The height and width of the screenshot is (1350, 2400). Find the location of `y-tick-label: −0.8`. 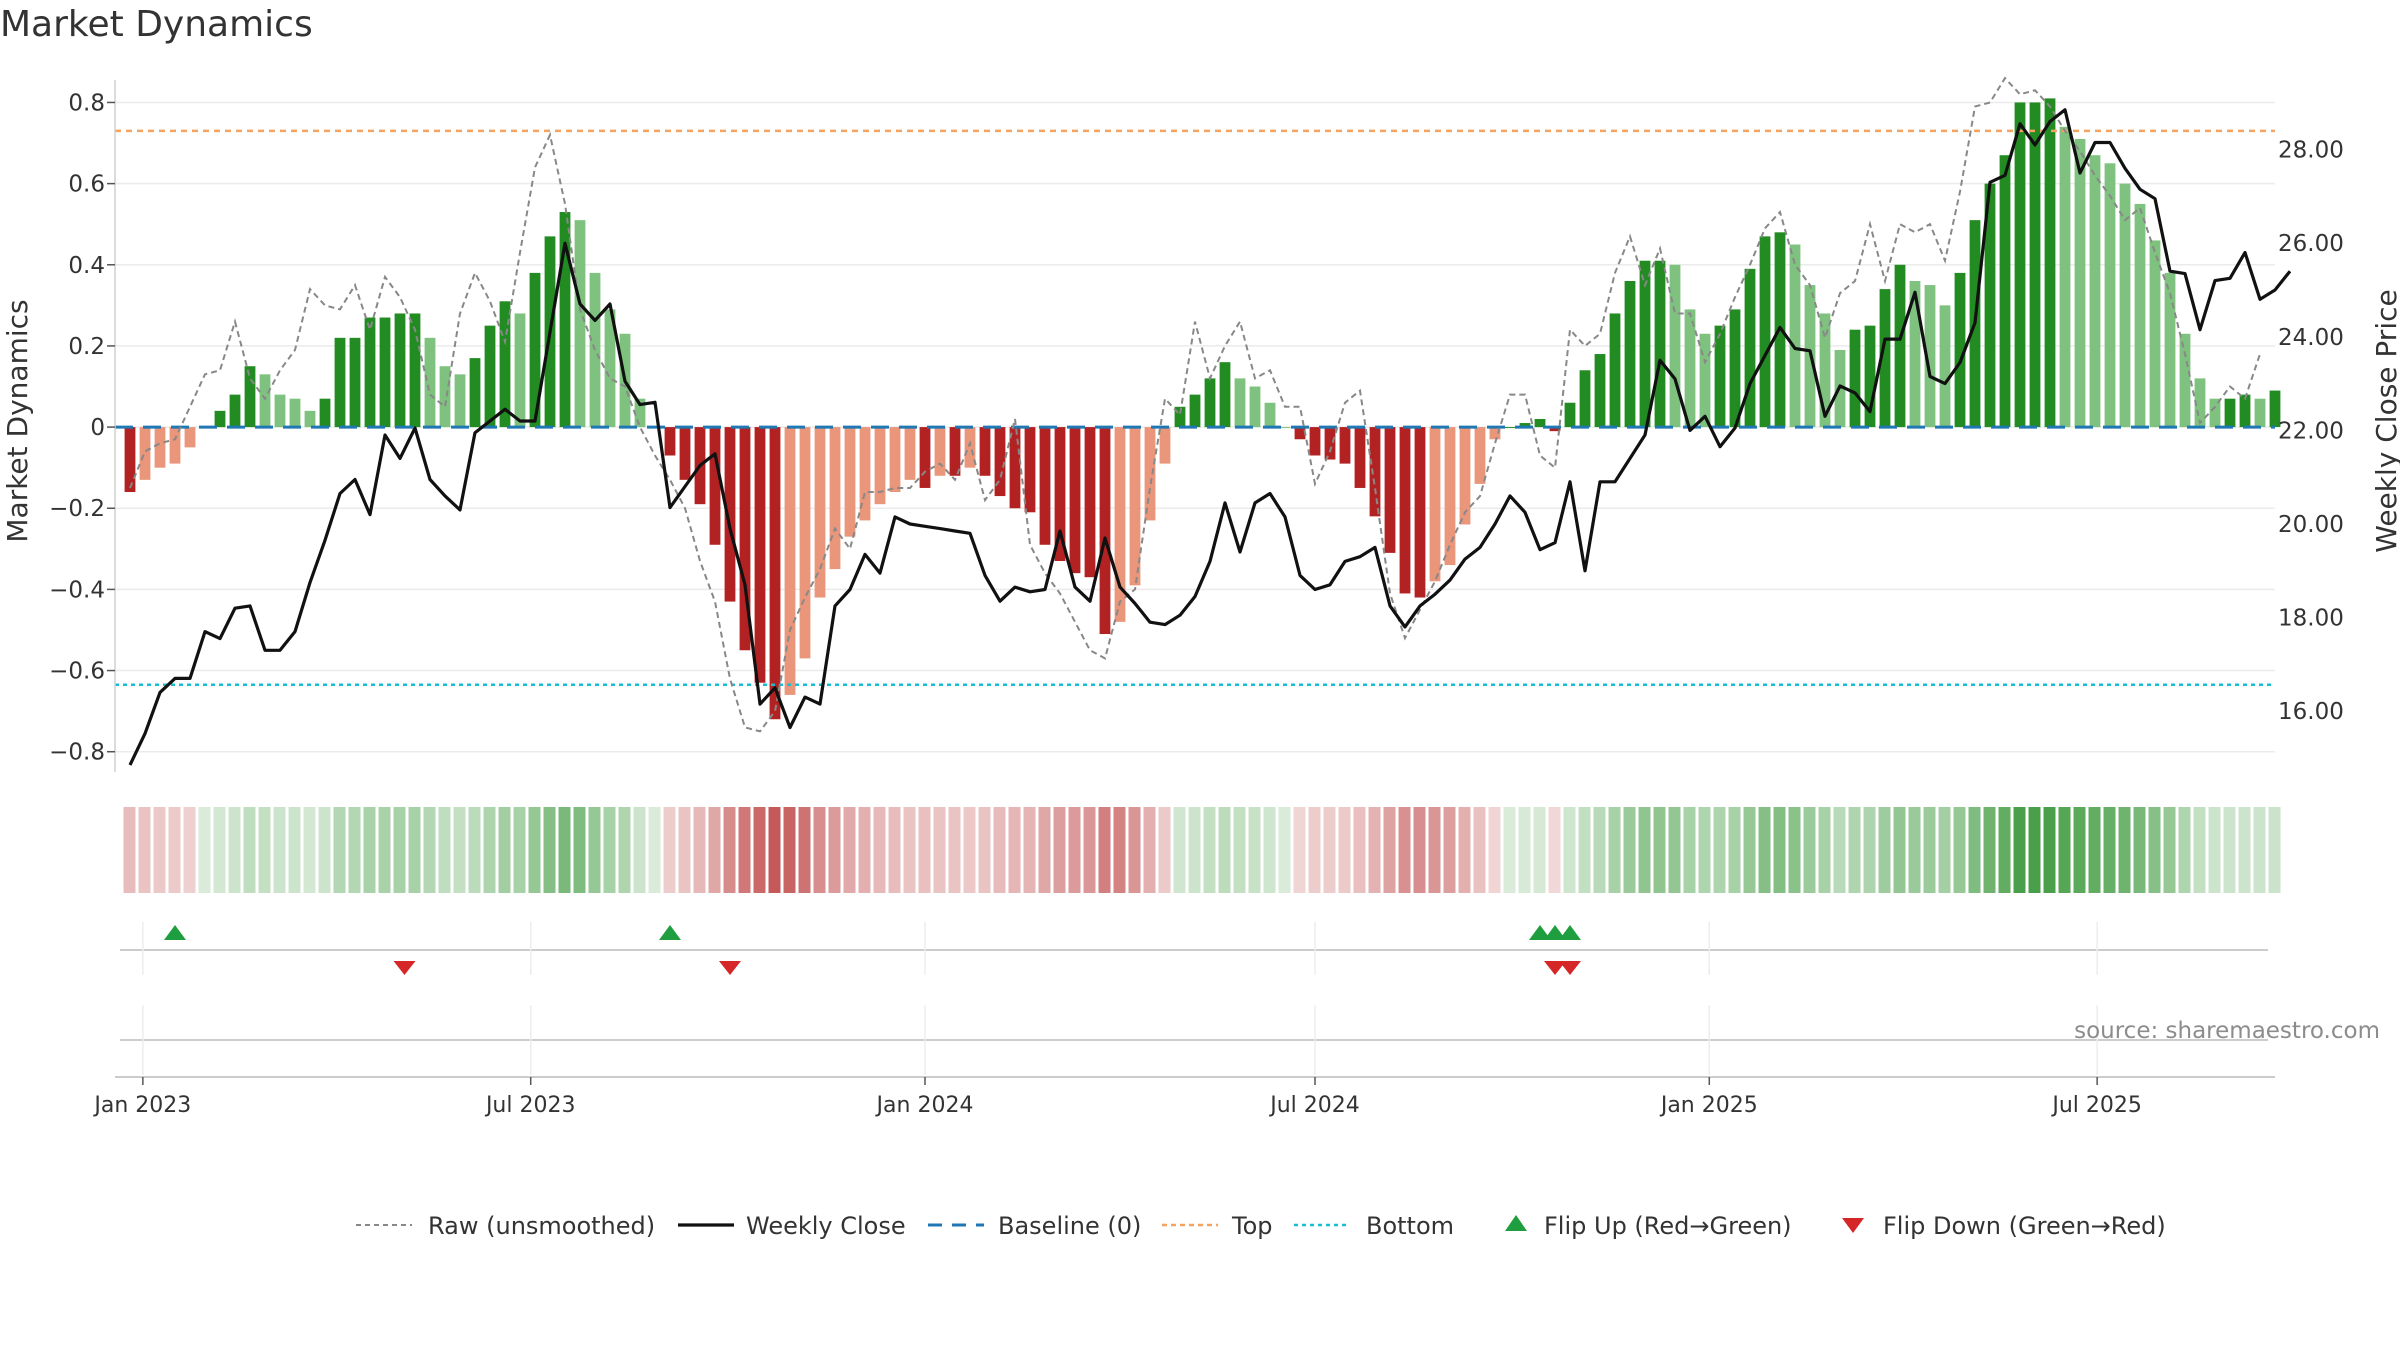

y-tick-label: −0.8 is located at coordinates (77, 753).